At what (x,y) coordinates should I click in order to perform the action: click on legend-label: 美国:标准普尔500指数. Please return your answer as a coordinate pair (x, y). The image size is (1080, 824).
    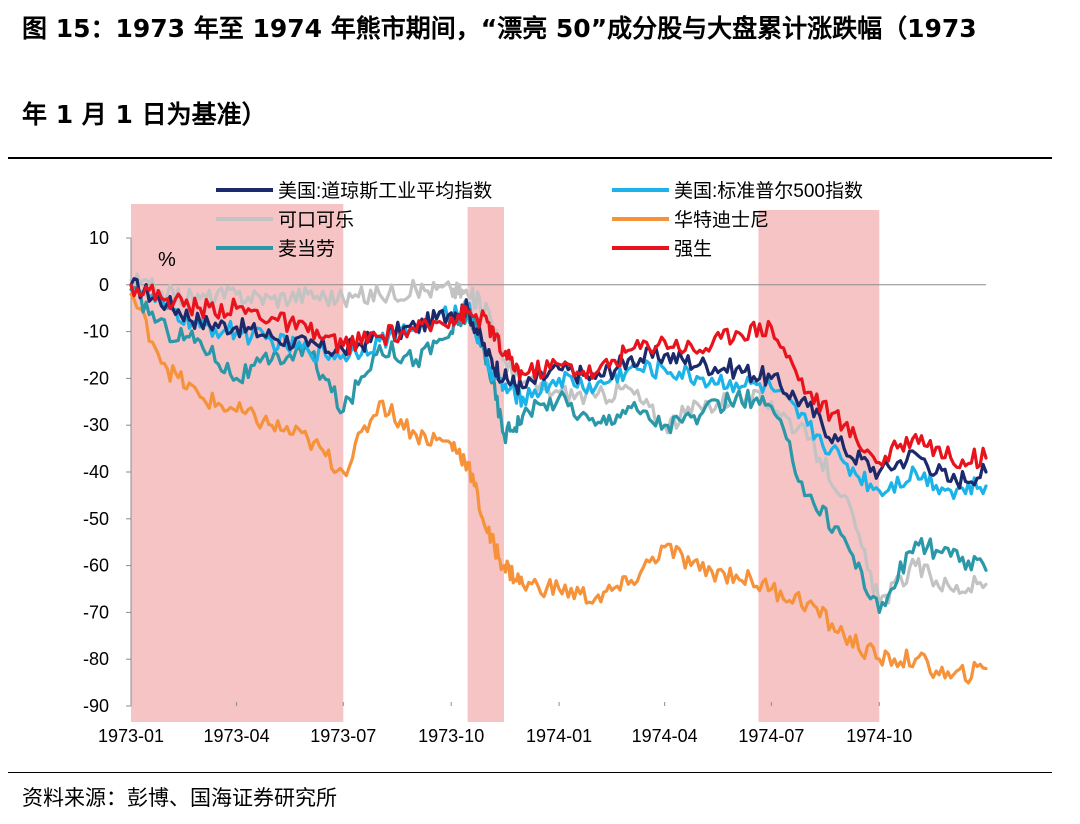
    Looking at the image, I should click on (768, 191).